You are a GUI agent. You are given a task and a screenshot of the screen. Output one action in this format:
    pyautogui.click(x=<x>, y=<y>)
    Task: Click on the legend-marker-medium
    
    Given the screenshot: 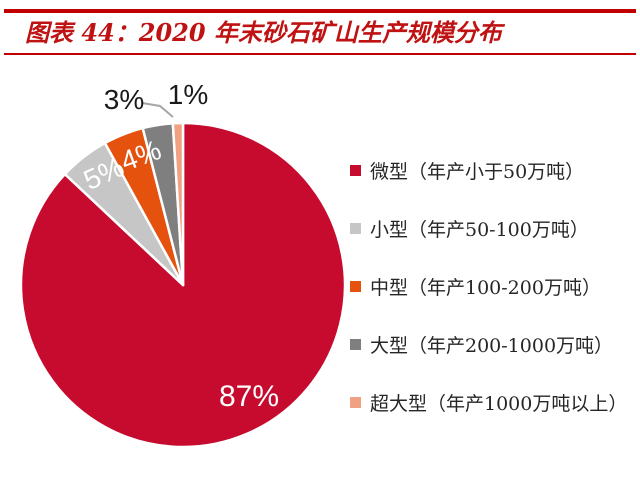 What is the action you would take?
    pyautogui.click(x=355, y=286)
    